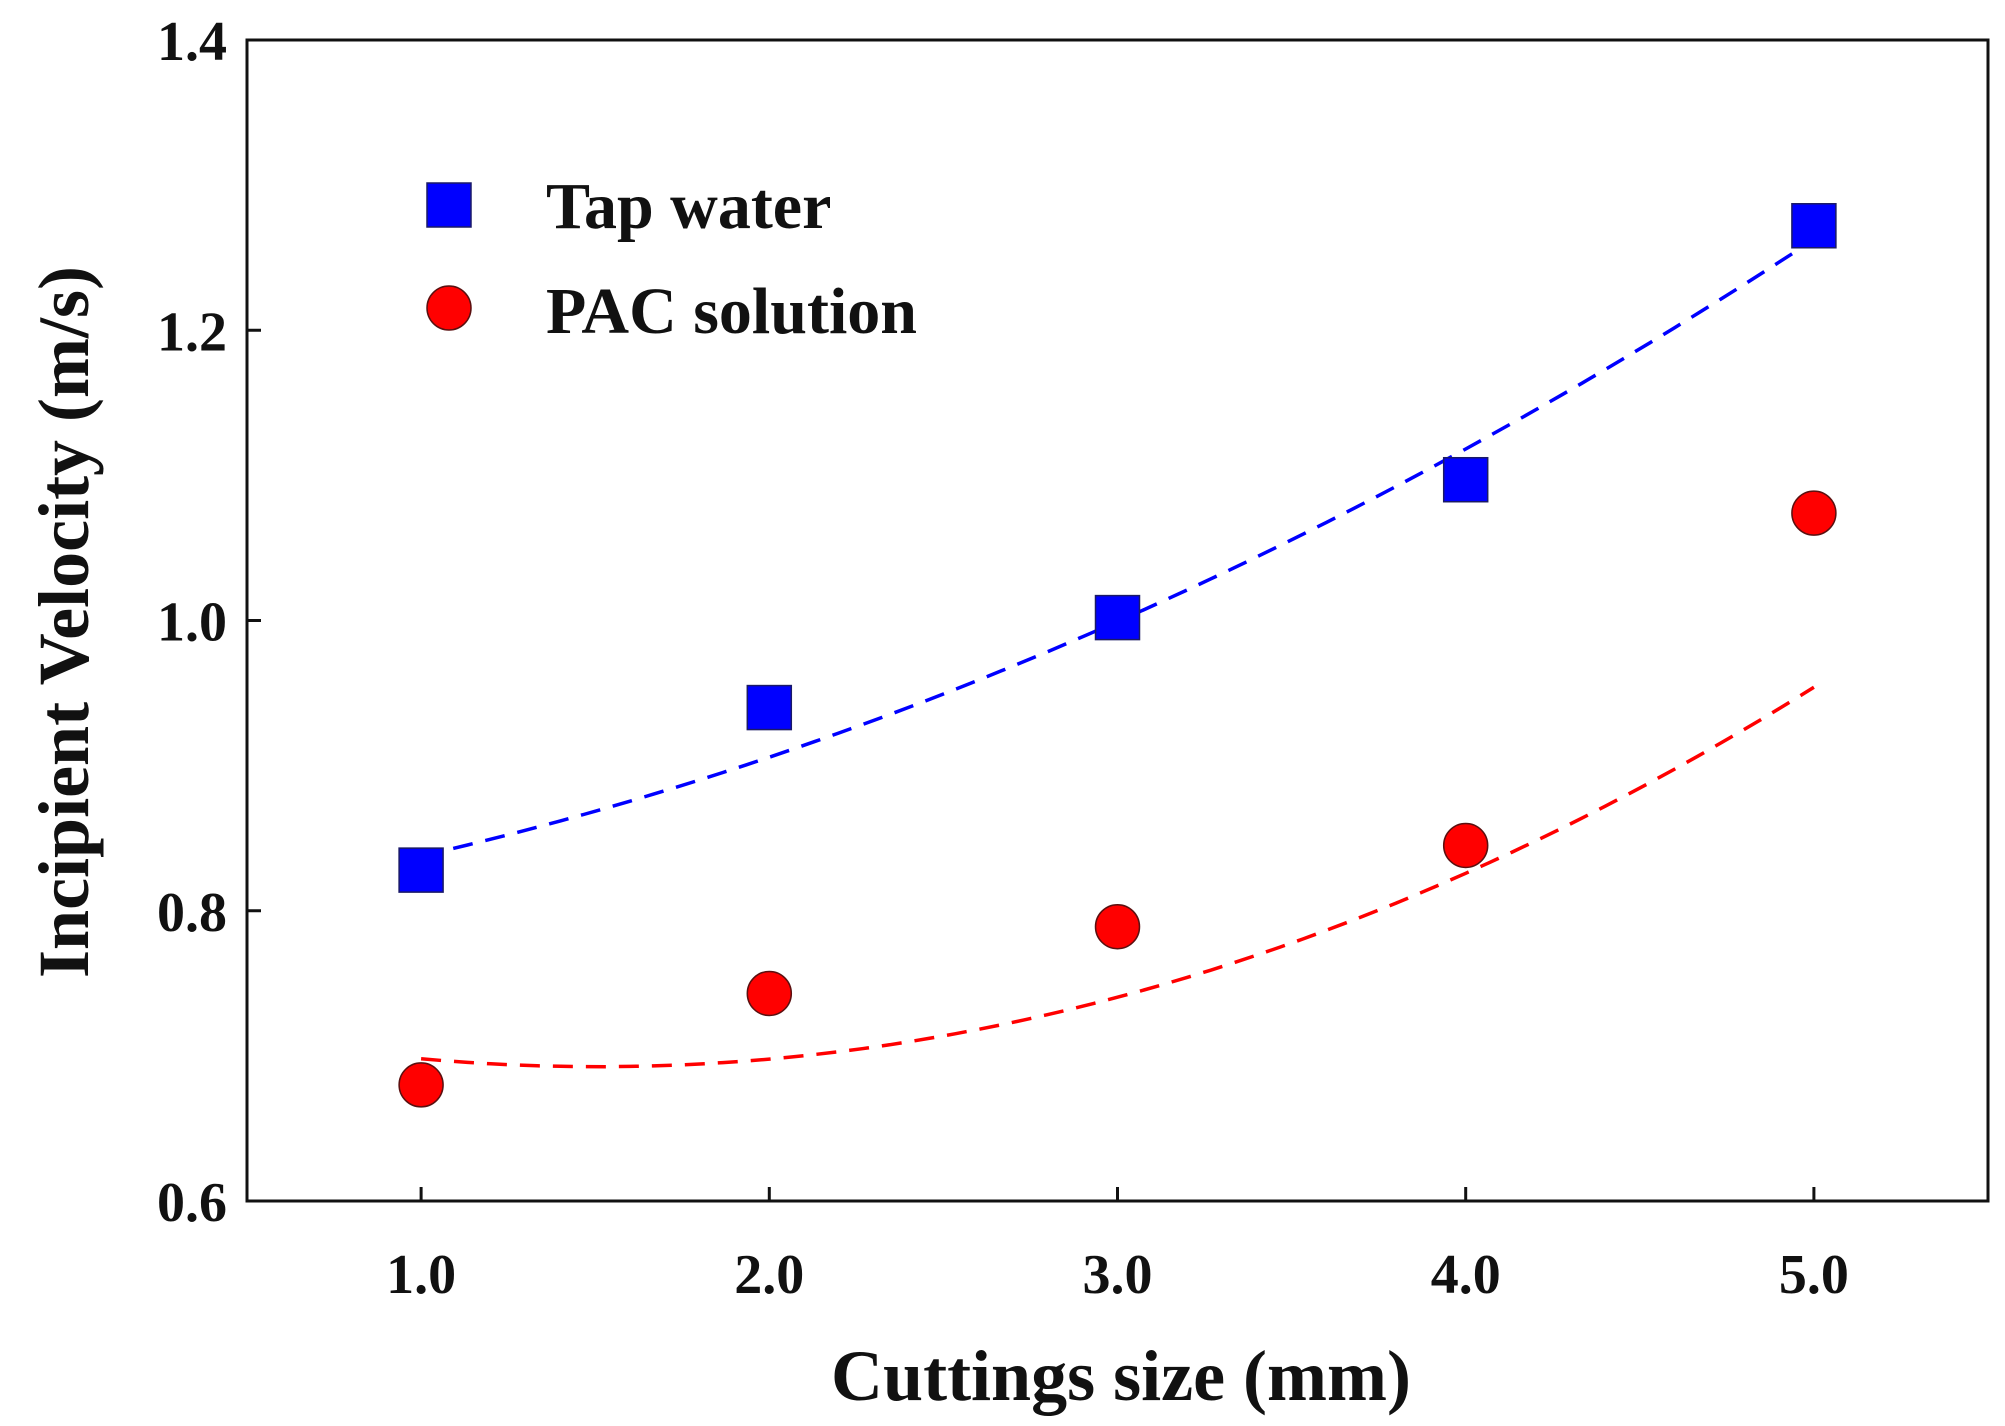 The width and height of the screenshot is (2005, 1426). I want to click on legend-label-tap-water: Tap water, so click(688, 206).